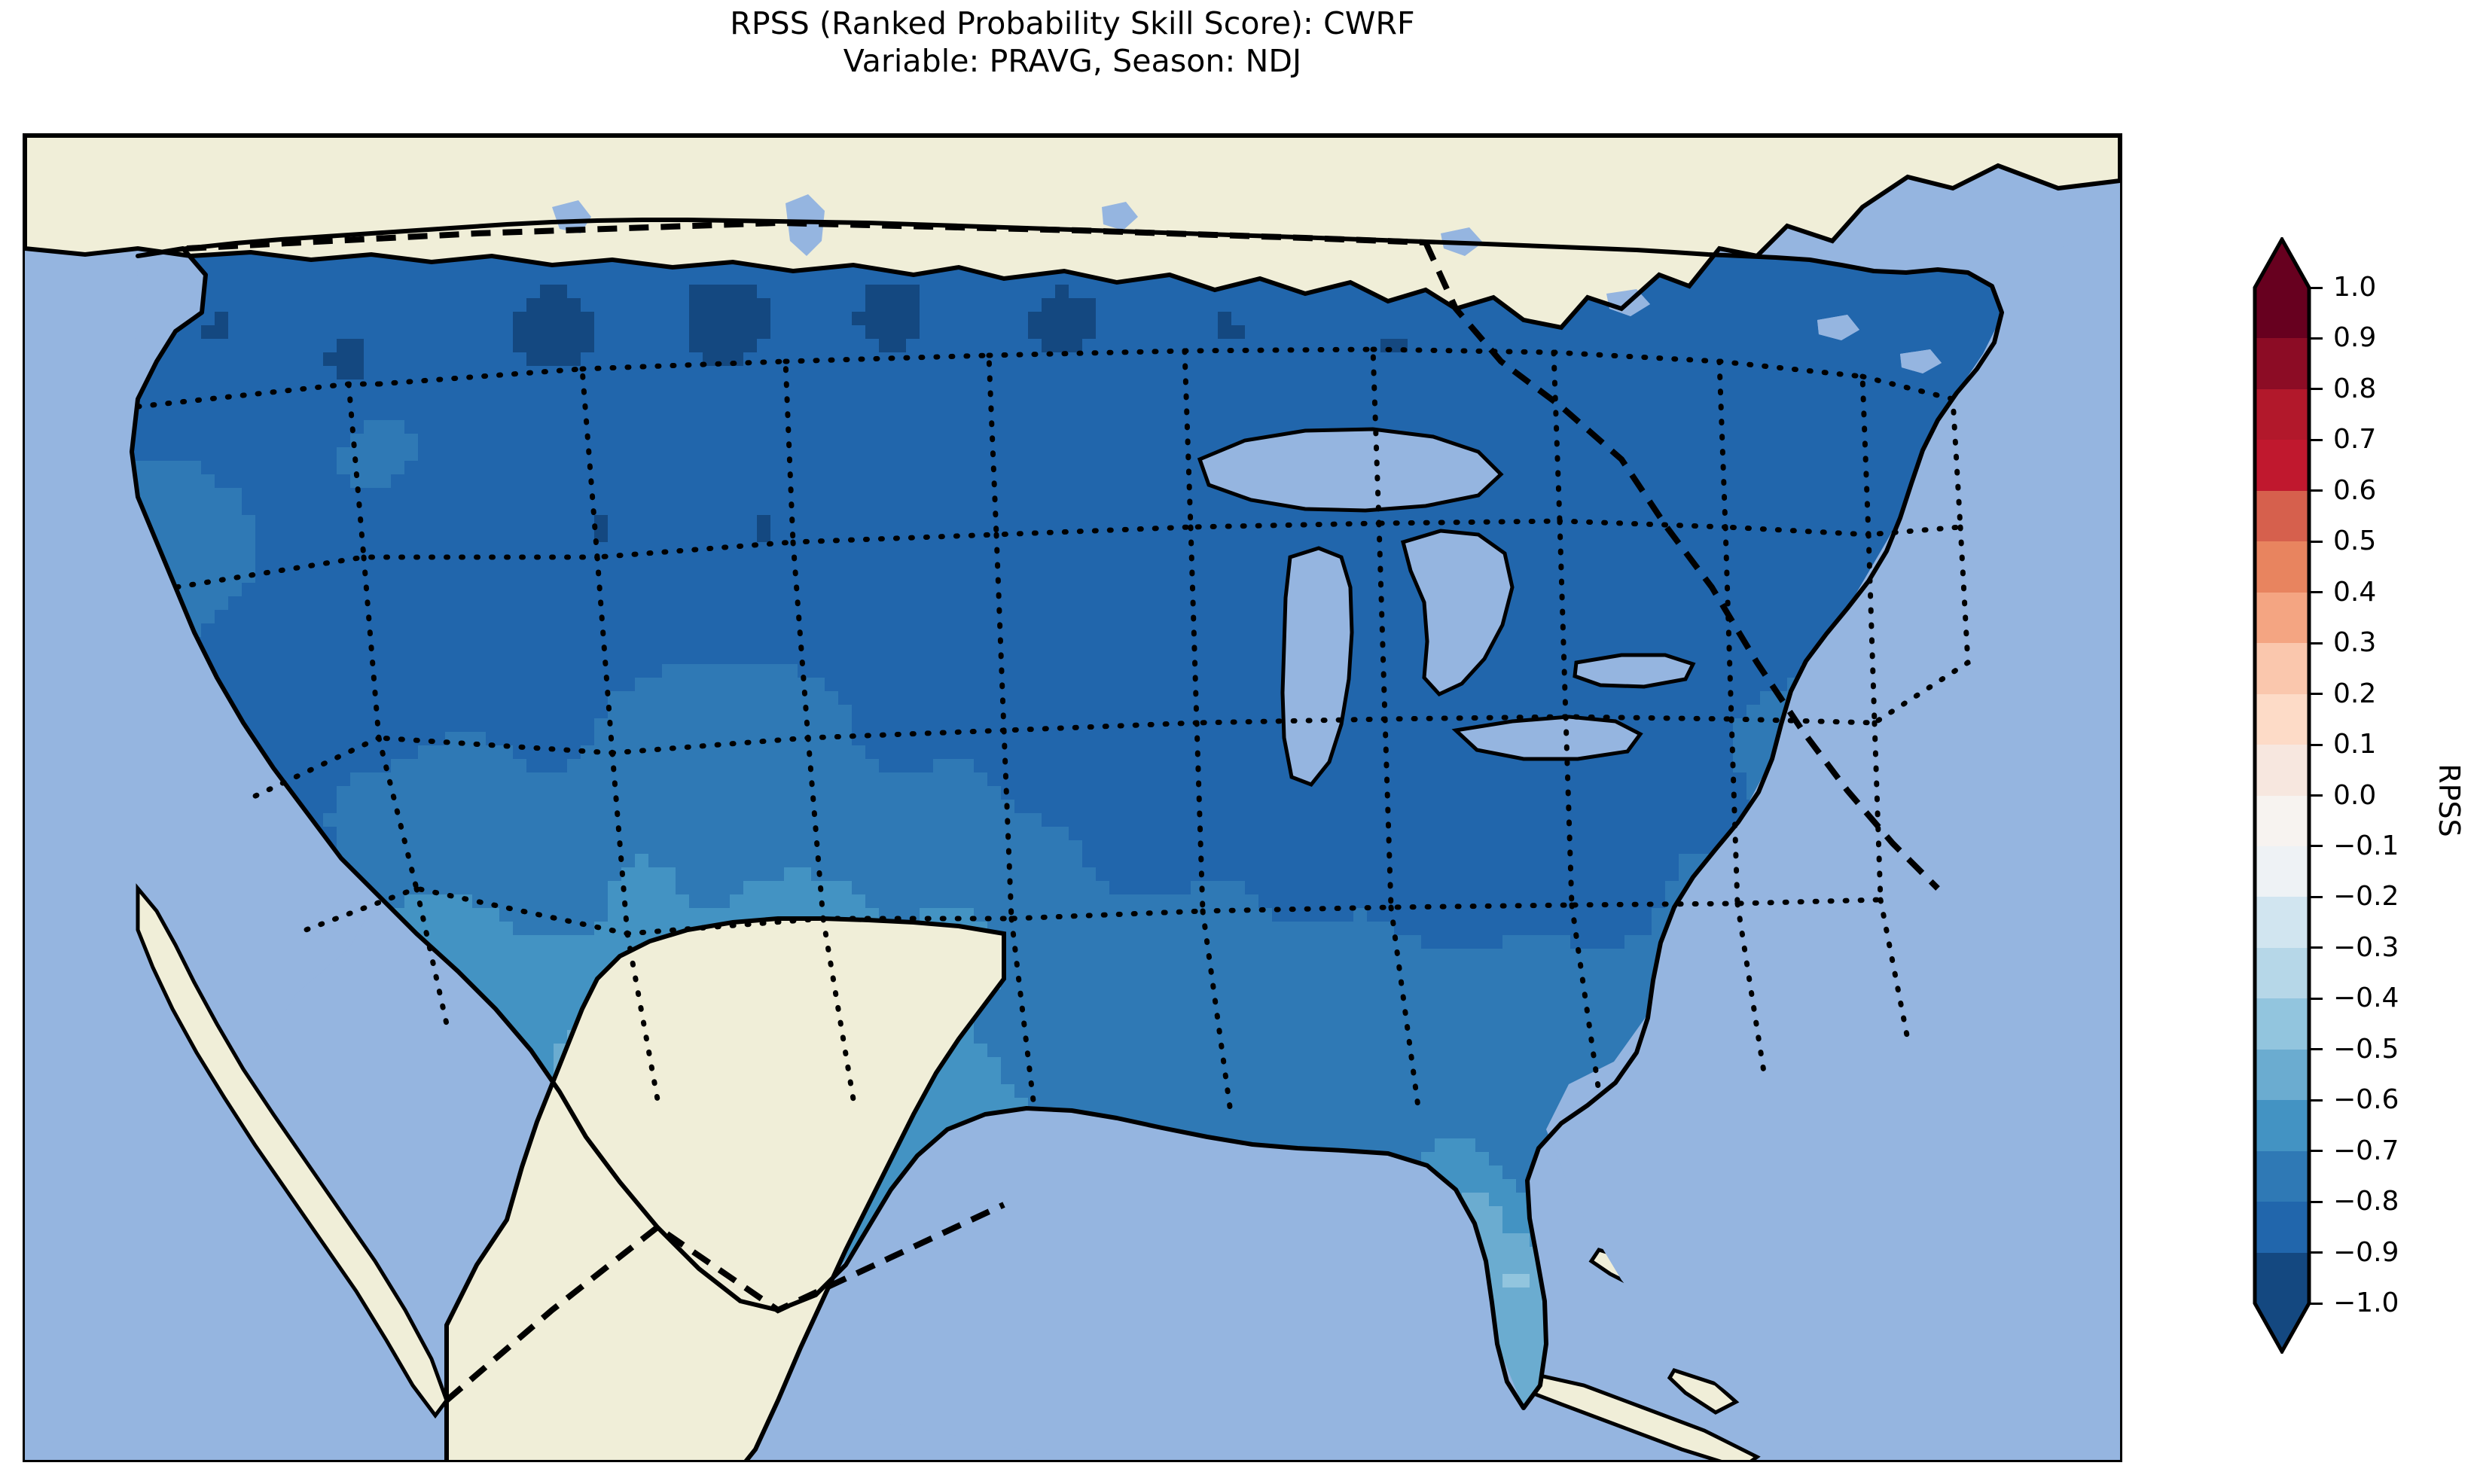 The image size is (2474, 1484). I want to click on colorbar-tick-label: 1.0, so click(2355, 287).